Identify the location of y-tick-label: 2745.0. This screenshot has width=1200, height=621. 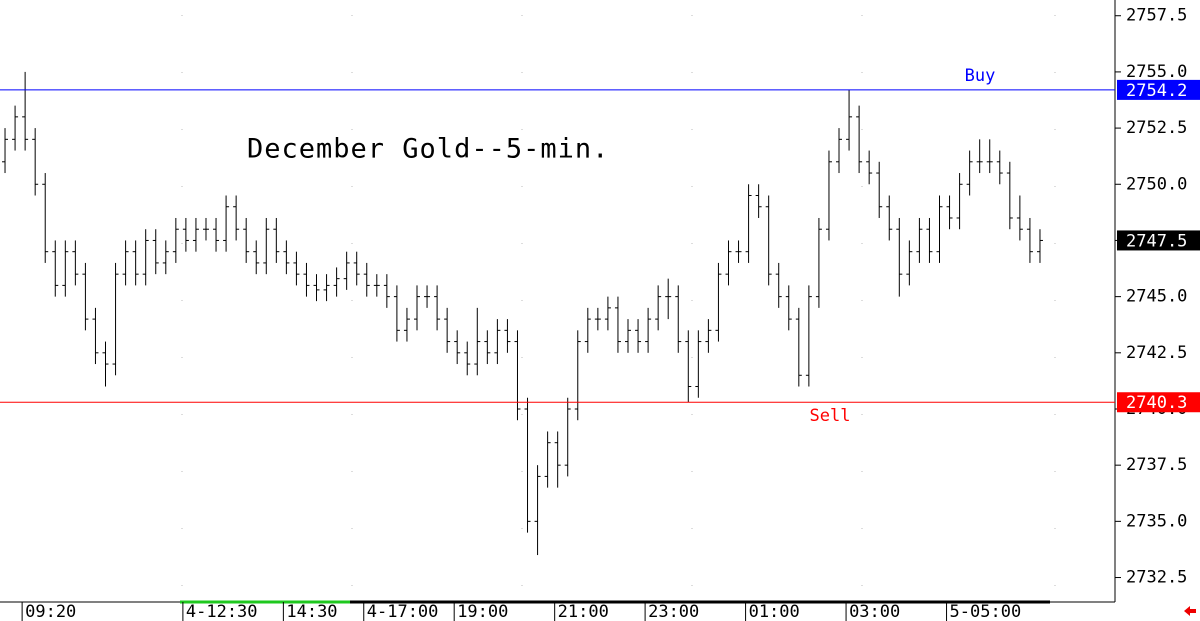
(1156, 297).